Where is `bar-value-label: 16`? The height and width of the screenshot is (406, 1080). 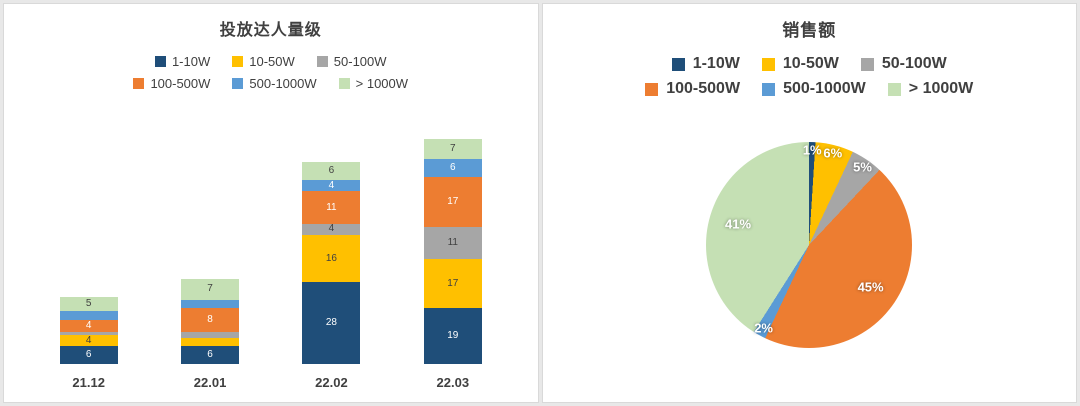
bar-value-label: 16 is located at coordinates (331, 258).